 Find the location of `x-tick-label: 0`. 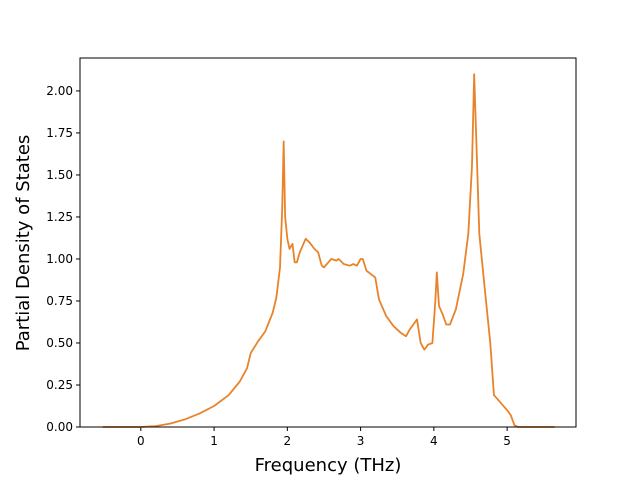

x-tick-label: 0 is located at coordinates (141, 441).